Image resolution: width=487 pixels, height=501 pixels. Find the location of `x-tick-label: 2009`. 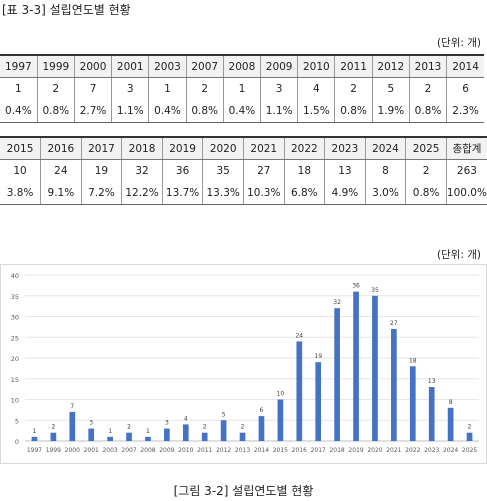

x-tick-label: 2009 is located at coordinates (166, 450).